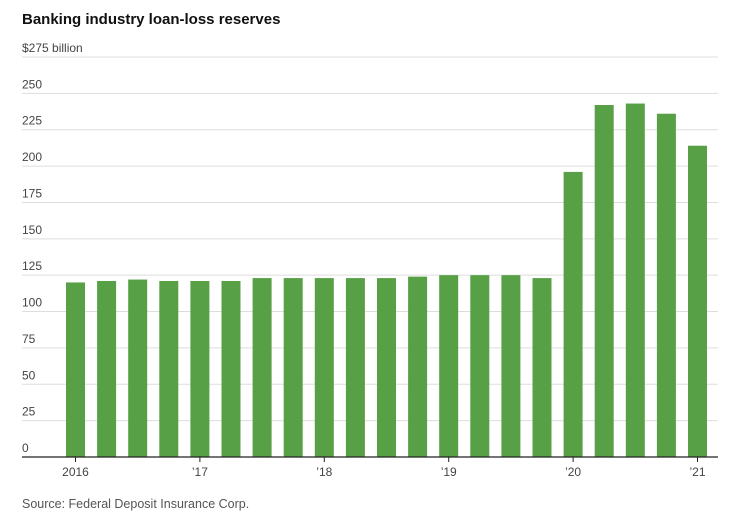 Image resolution: width=741 pixels, height=525 pixels. Describe the element at coordinates (32, 303) in the screenshot. I see `y-tick-label: 100` at that location.